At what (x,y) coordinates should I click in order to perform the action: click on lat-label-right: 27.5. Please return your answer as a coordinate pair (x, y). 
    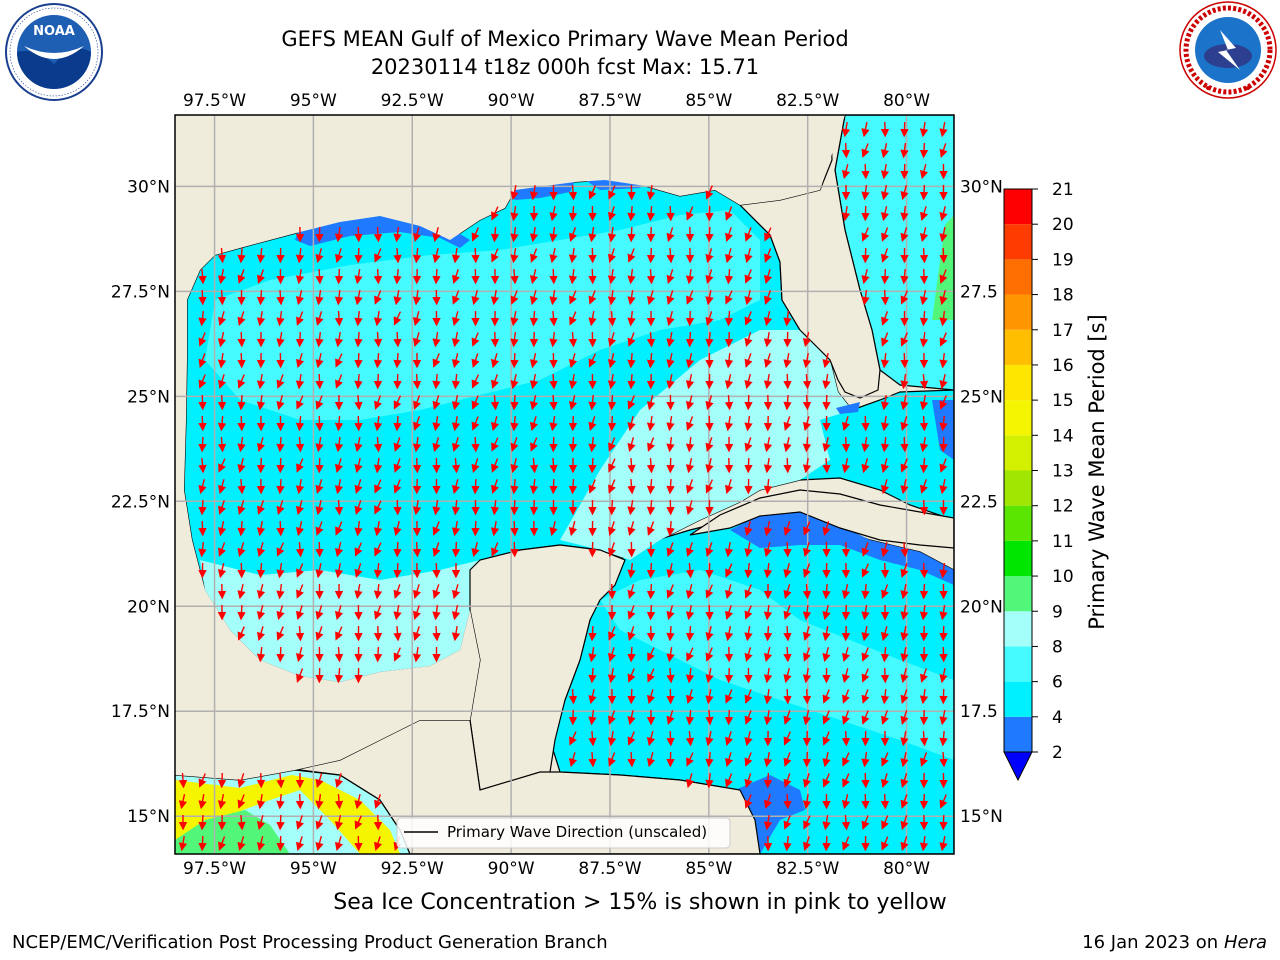
    Looking at the image, I should click on (979, 292).